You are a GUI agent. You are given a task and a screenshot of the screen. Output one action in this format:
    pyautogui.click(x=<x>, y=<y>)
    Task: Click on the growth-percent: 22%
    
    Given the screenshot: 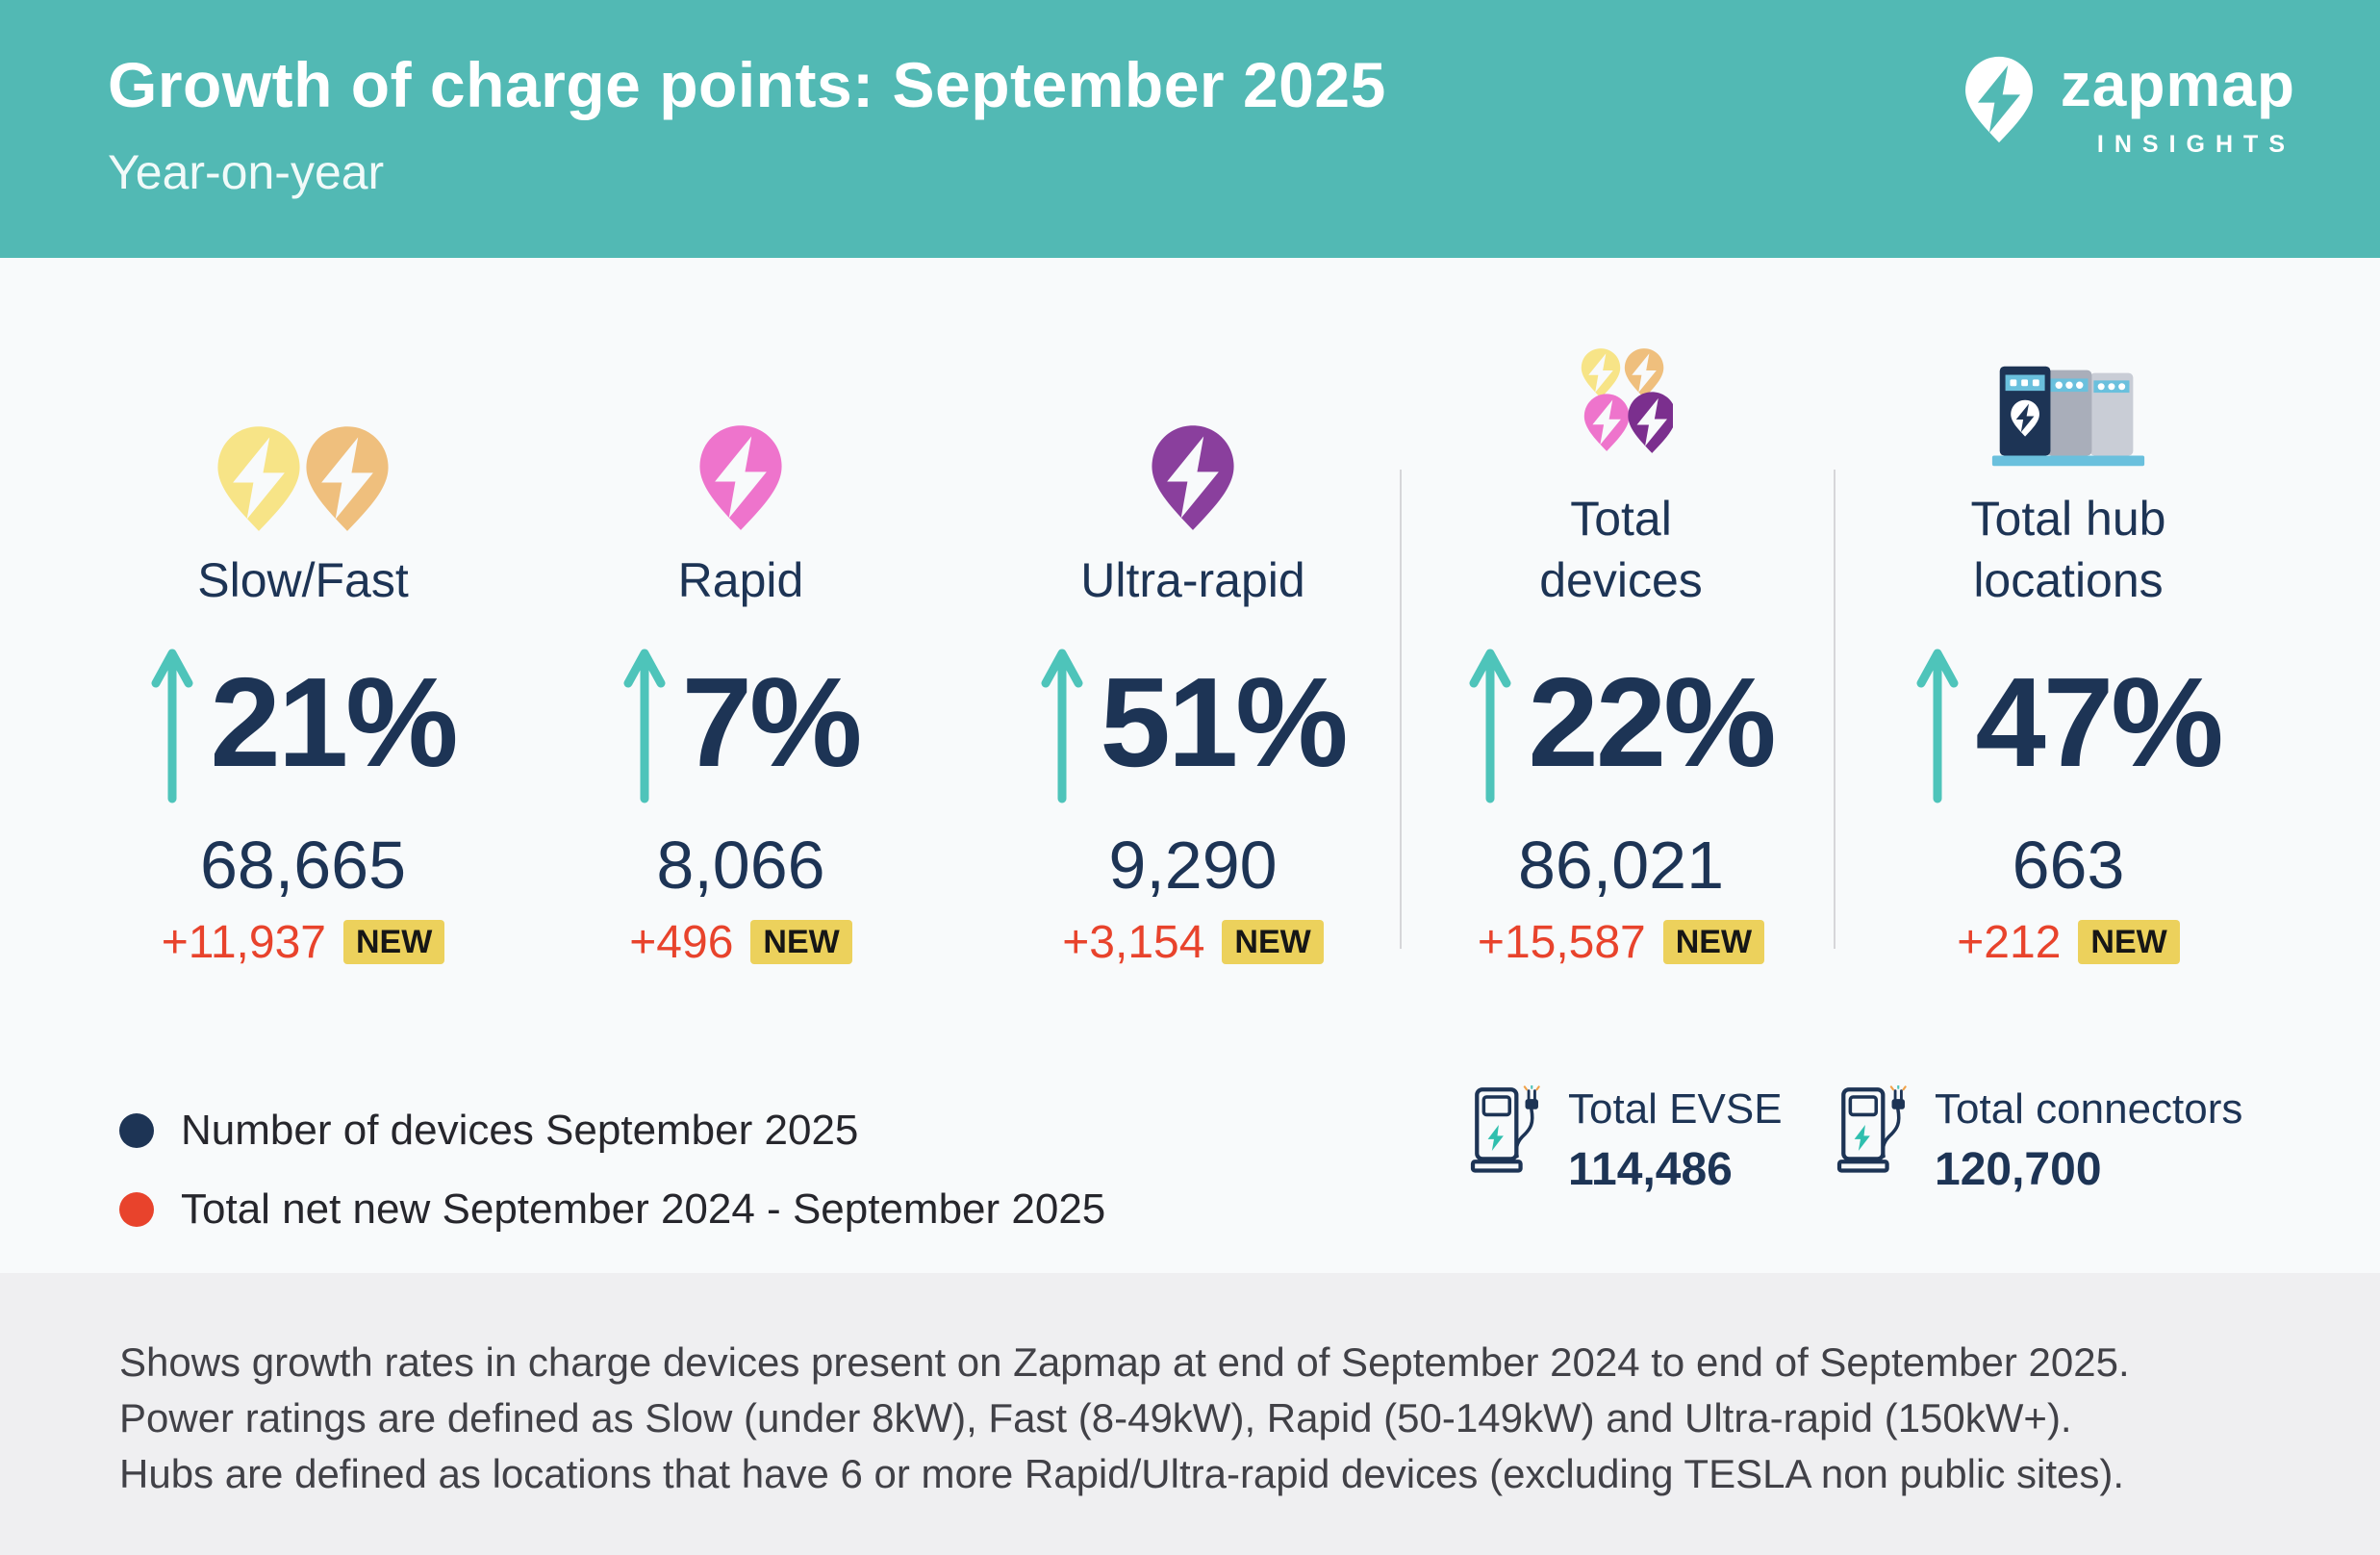 What is the action you would take?
    pyautogui.click(x=1652, y=722)
    